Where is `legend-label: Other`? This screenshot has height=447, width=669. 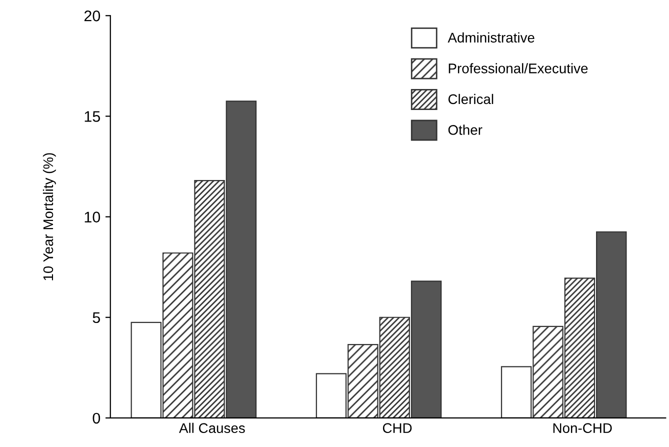
legend-label: Other is located at coordinates (465, 129).